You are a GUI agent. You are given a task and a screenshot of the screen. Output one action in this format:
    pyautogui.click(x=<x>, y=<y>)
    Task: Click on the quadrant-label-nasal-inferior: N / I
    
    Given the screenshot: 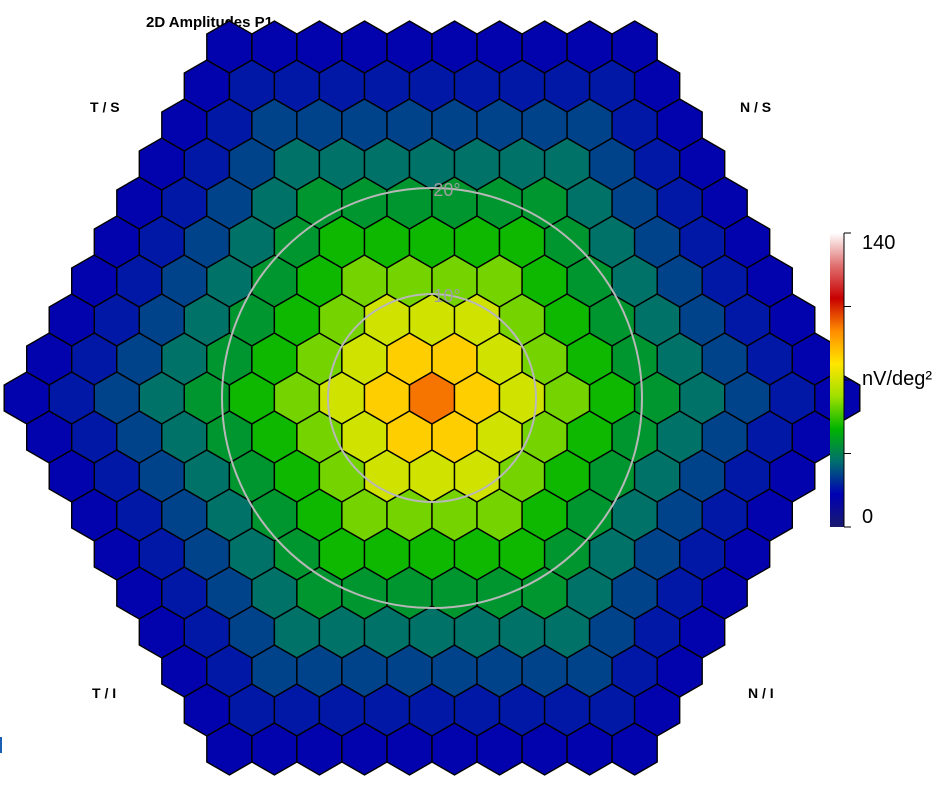 What is the action you would take?
    pyautogui.click(x=761, y=693)
    